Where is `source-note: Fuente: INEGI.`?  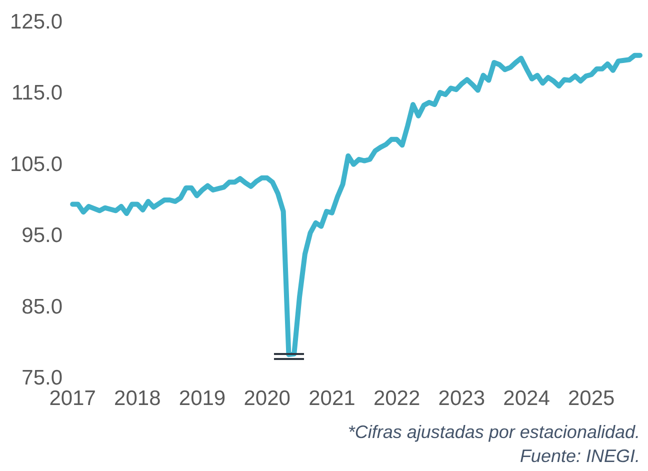
source-note: Fuente: INEGI. is located at coordinates (579, 456).